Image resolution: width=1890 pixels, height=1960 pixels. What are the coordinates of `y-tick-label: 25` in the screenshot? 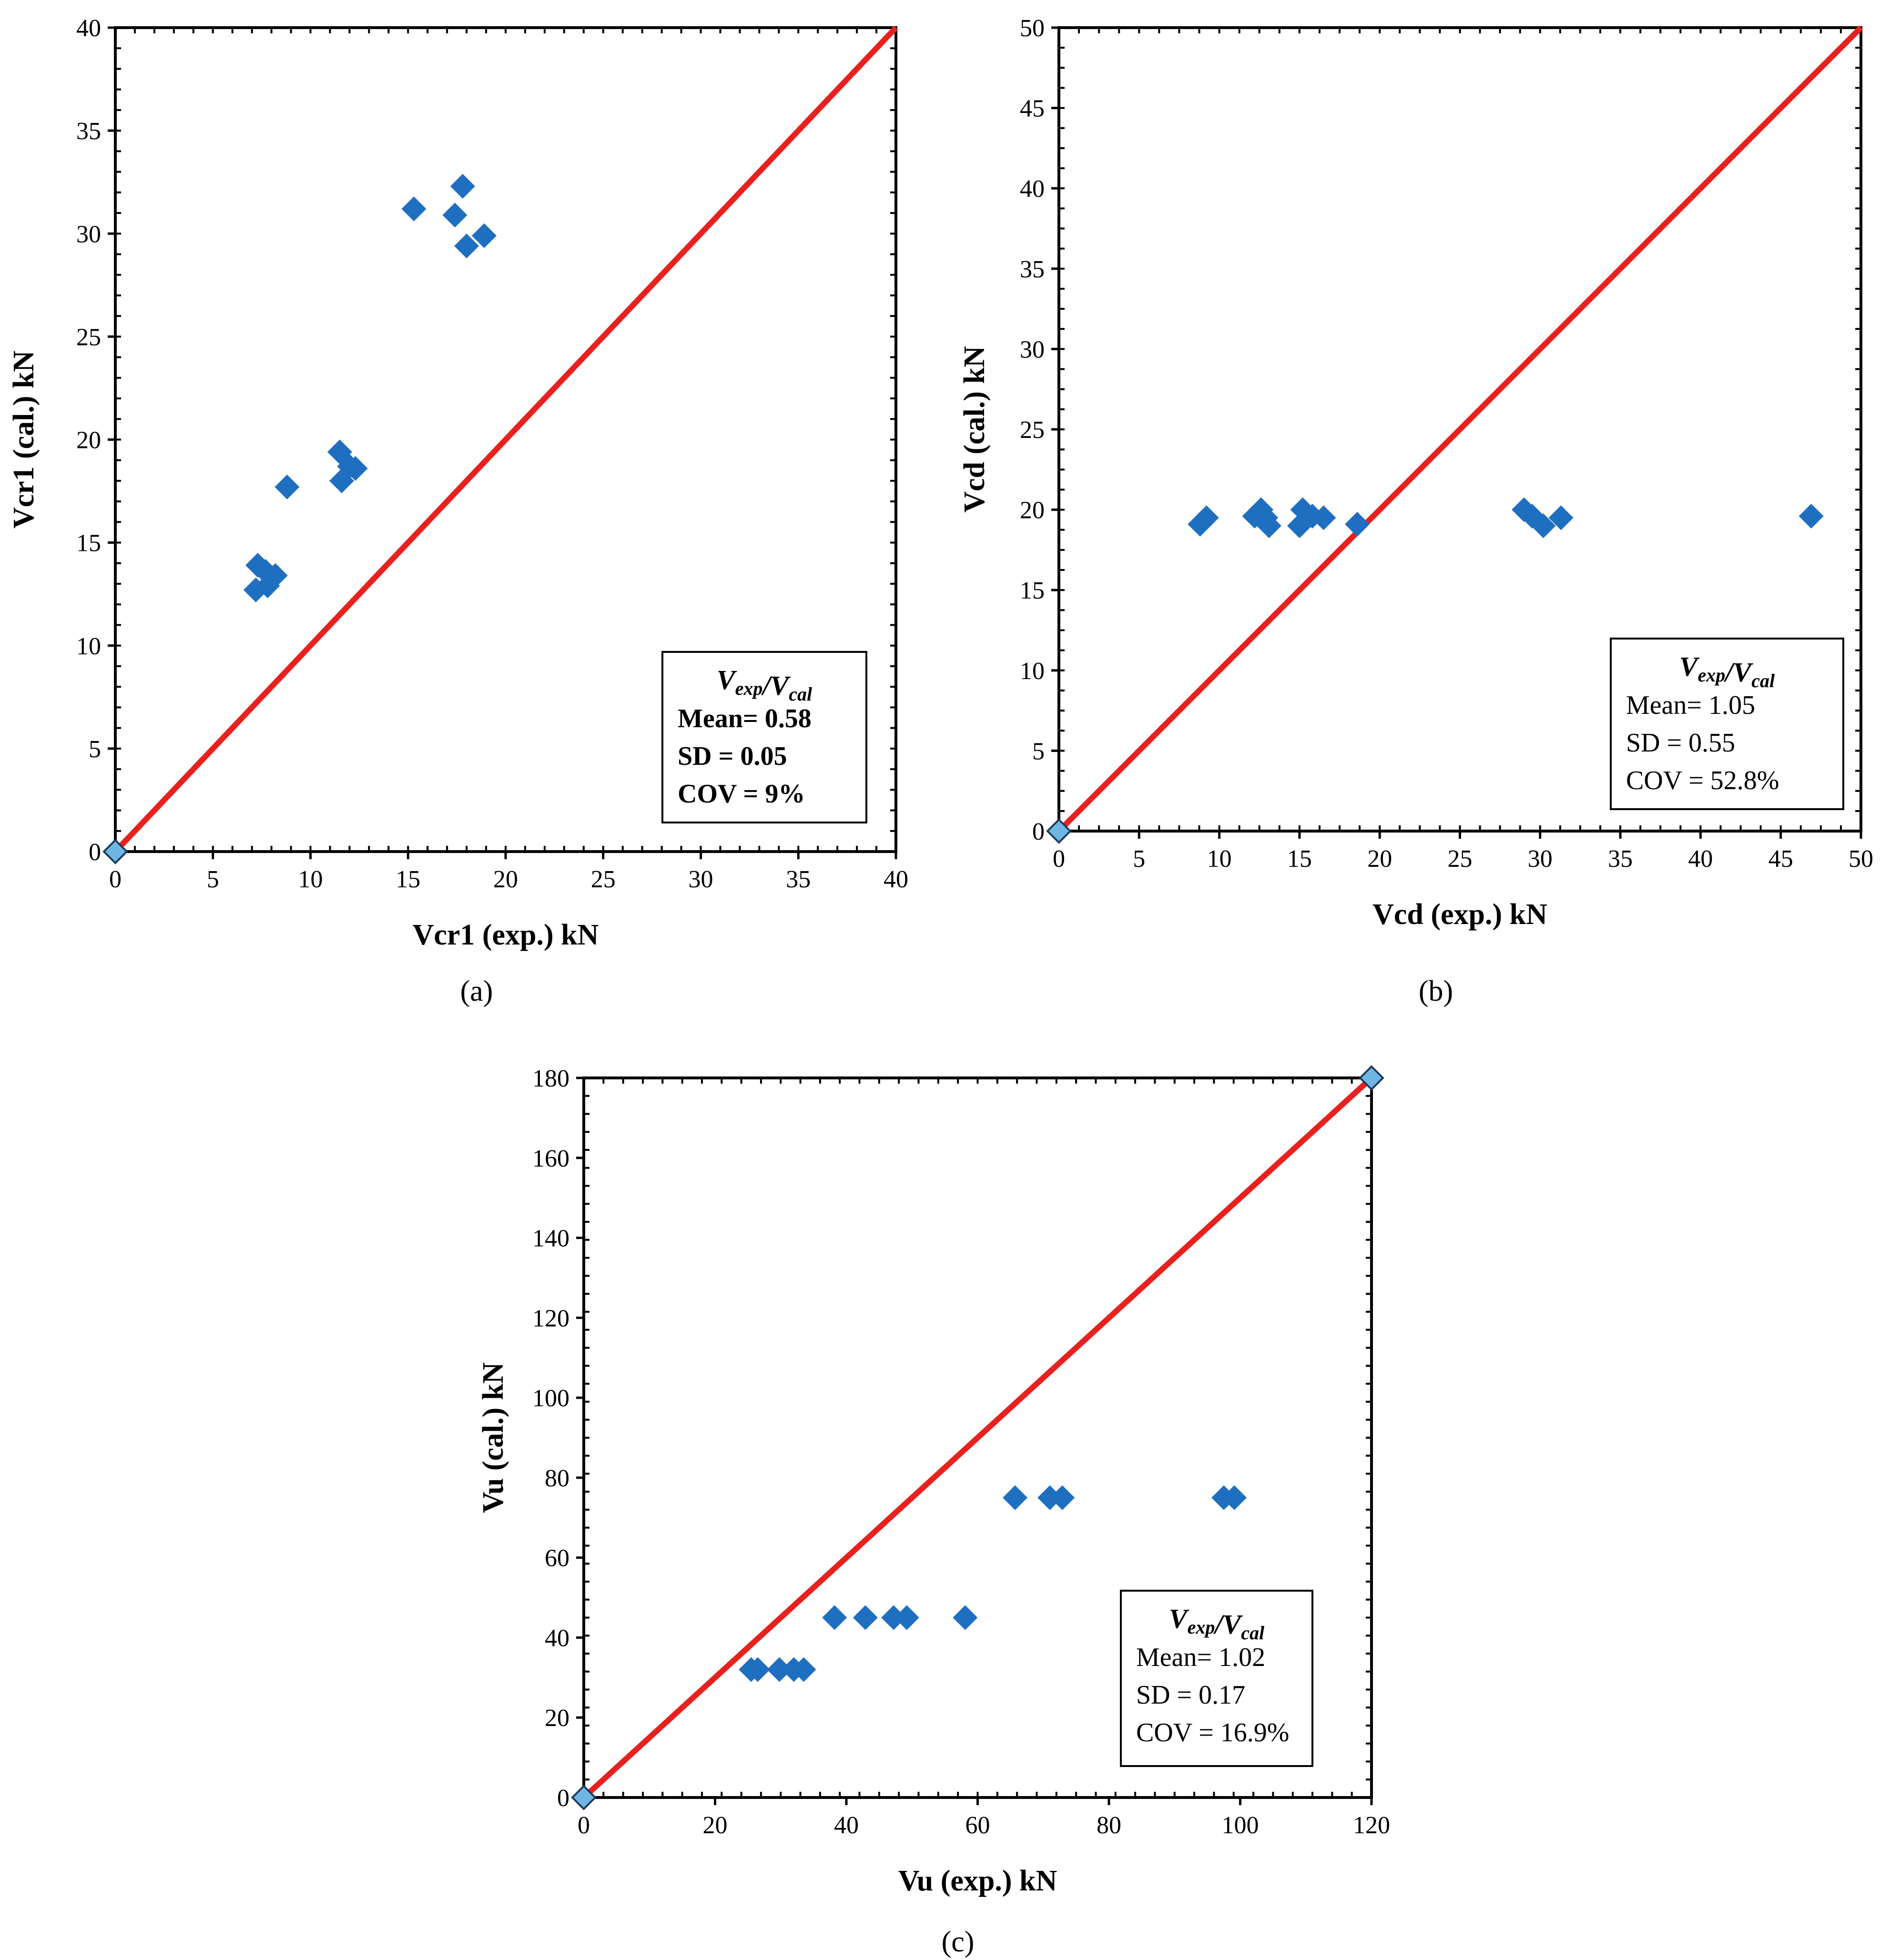 It's located at (1032, 430).